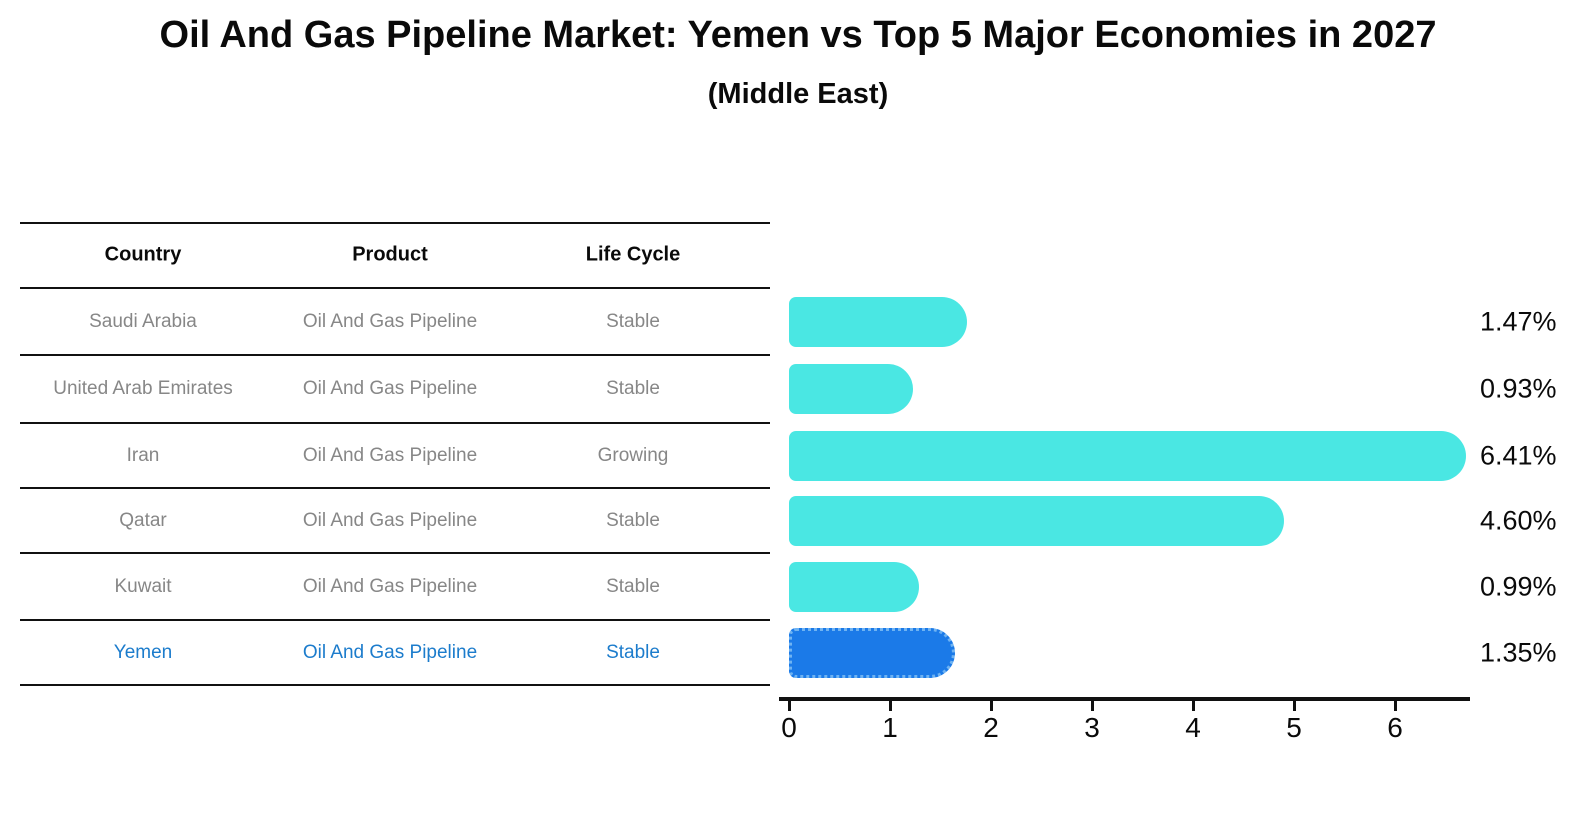 The height and width of the screenshot is (823, 1596). Describe the element at coordinates (143, 455) in the screenshot. I see `country-cell: Iran` at that location.